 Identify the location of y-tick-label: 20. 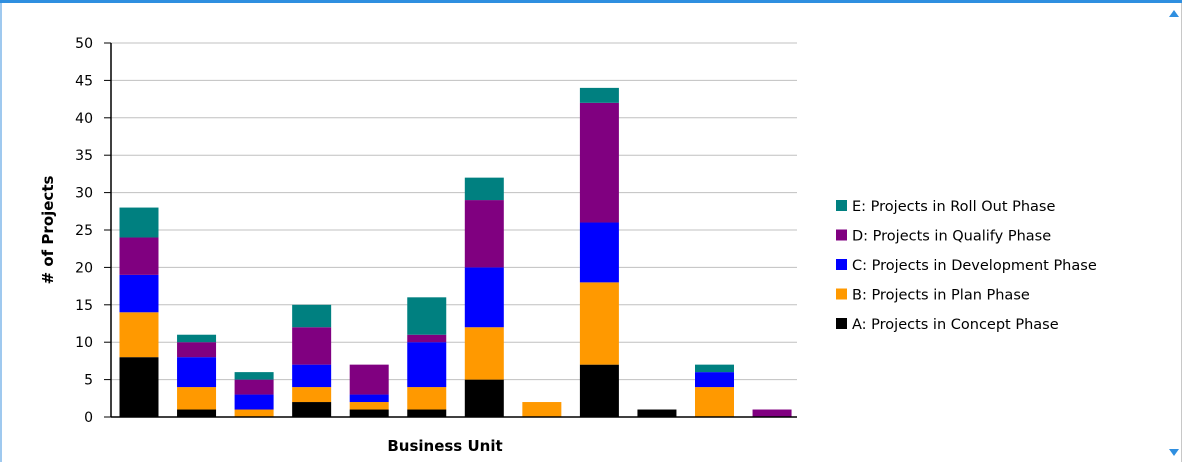
(84, 268).